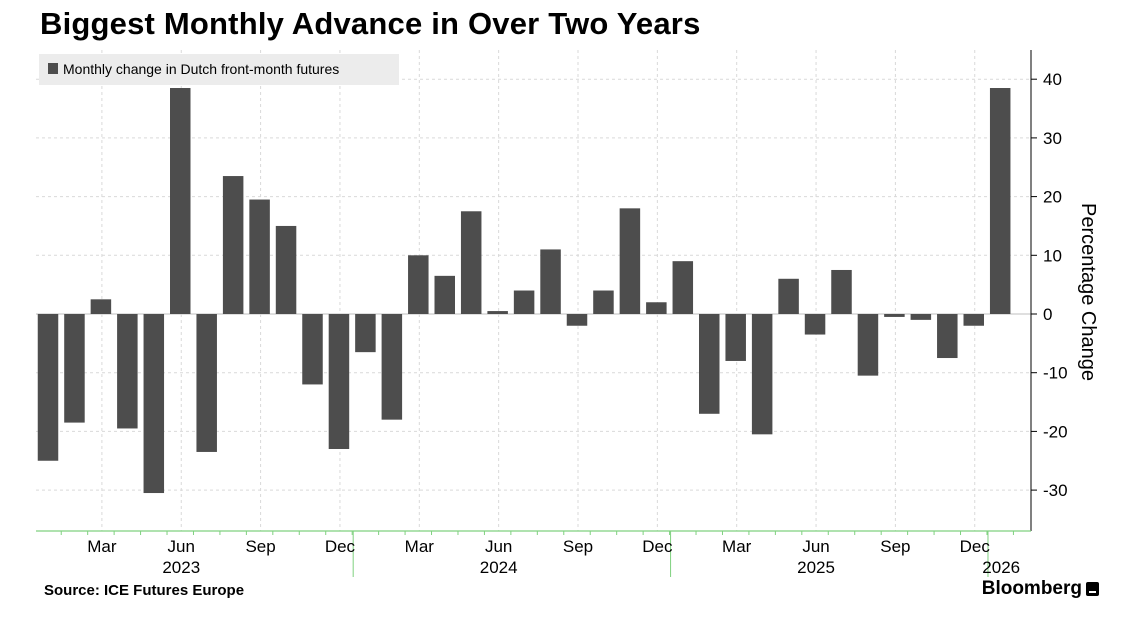 The width and height of the screenshot is (1133, 632). Describe the element at coordinates (181, 567) in the screenshot. I see `x-year-label: 2023` at that location.